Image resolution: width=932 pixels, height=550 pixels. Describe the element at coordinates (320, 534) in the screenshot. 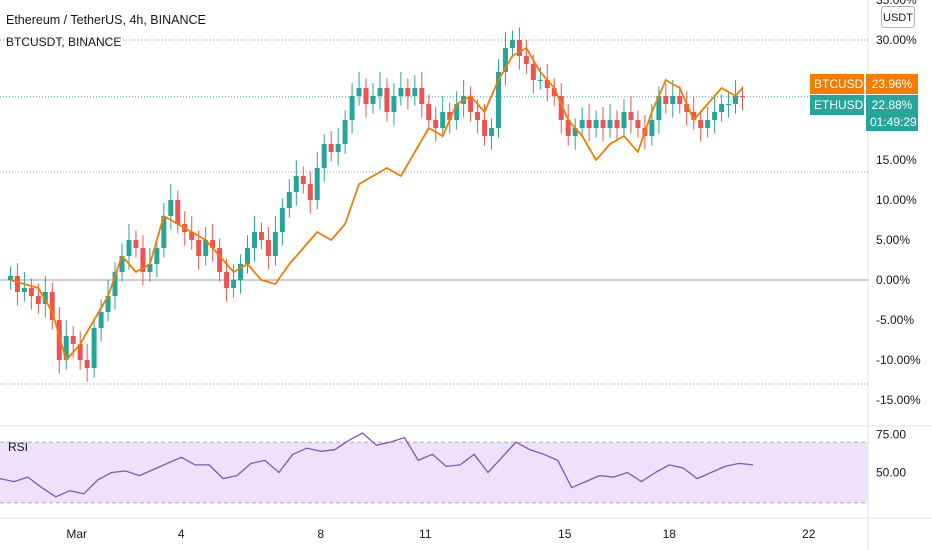

I see `time-tick-label: 8` at that location.